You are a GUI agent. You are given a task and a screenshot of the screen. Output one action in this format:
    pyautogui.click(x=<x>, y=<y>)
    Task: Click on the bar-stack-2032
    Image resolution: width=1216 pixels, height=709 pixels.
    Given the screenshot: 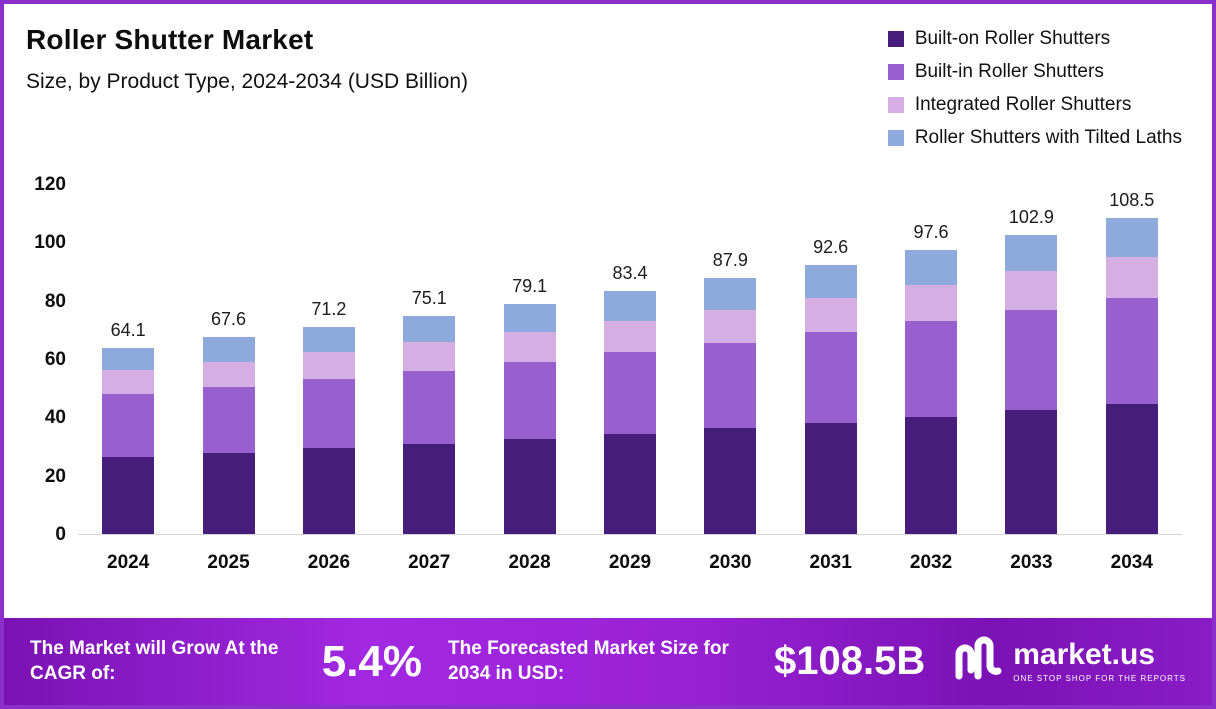 What is the action you would take?
    pyautogui.click(x=931, y=392)
    